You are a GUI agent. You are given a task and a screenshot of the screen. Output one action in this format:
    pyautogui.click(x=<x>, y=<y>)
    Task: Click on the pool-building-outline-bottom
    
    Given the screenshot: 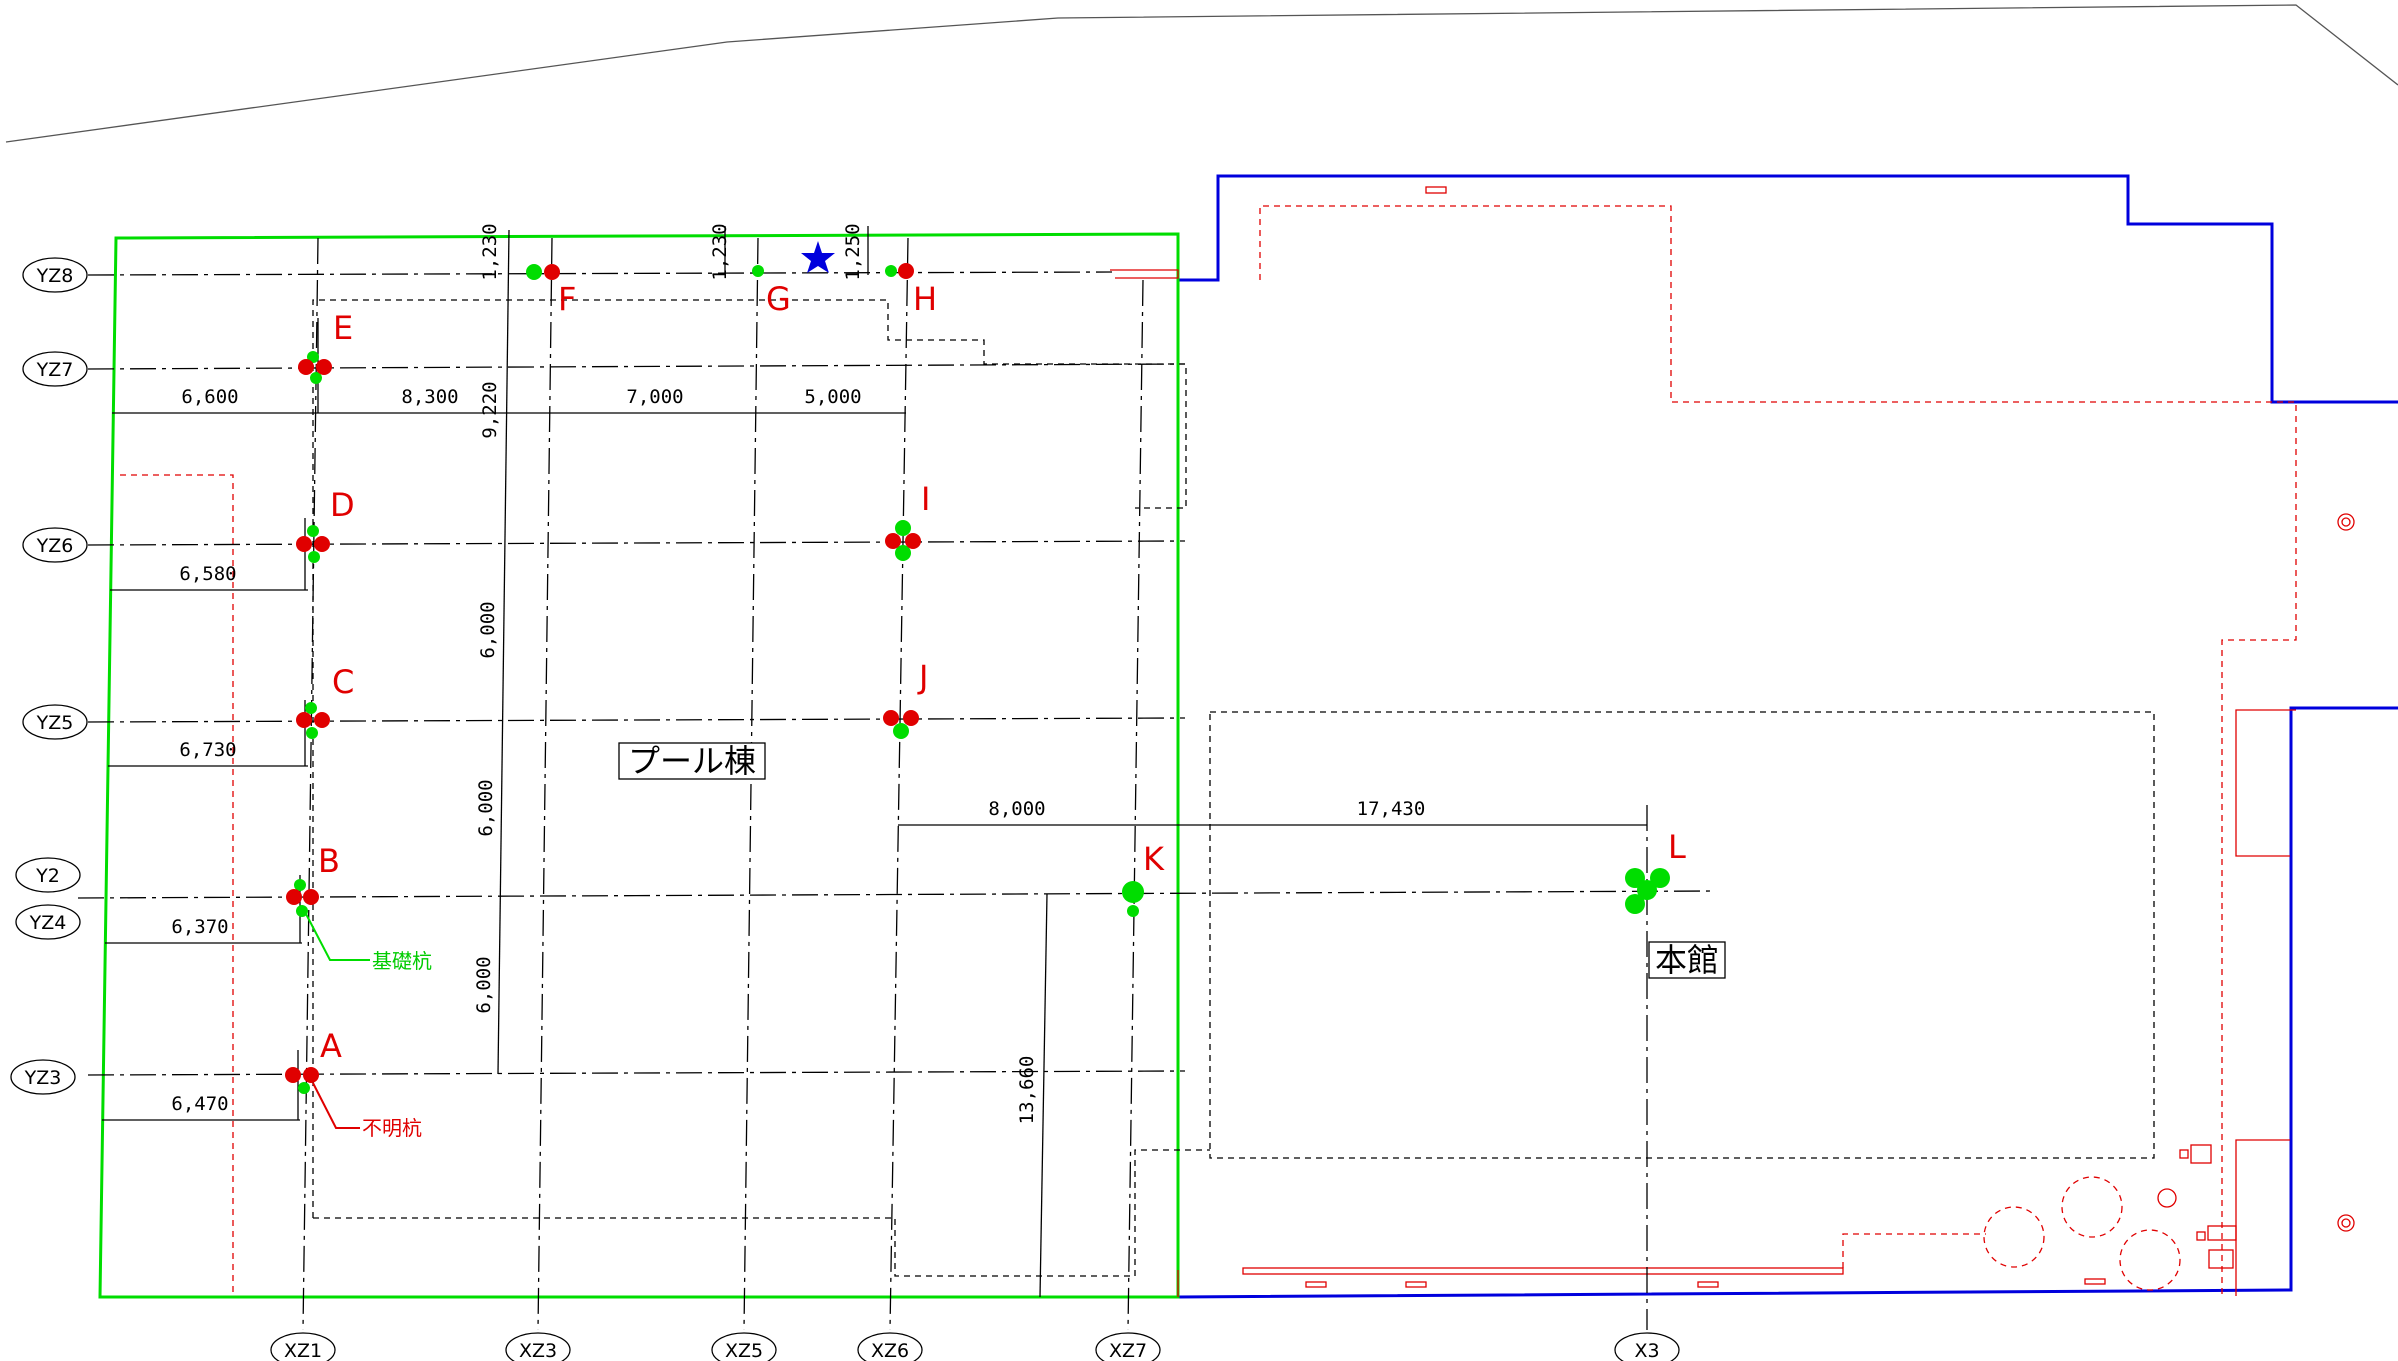 What is the action you would take?
    pyautogui.click(x=761, y=1213)
    